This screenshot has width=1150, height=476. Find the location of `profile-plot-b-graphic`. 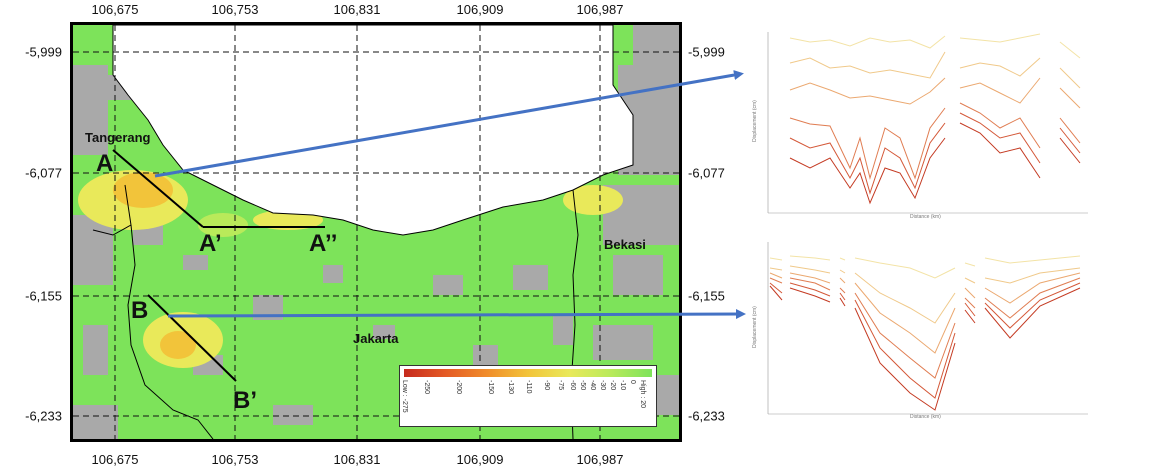

profile-plot-b-graphic is located at coordinates (927, 328).